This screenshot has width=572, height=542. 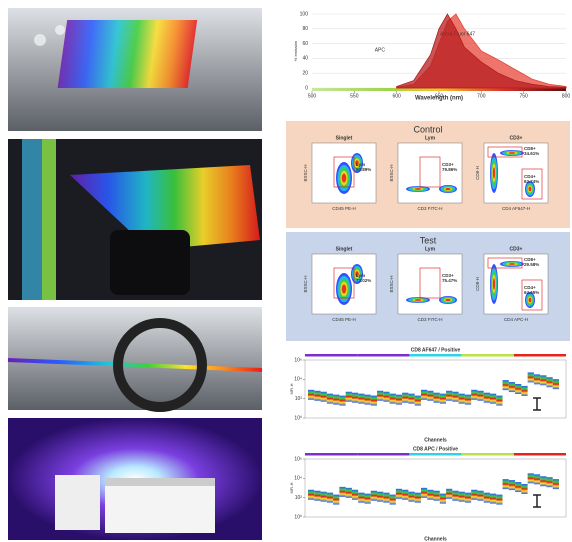 I want to click on gate-percent: 34.61%, so click(x=531, y=153).